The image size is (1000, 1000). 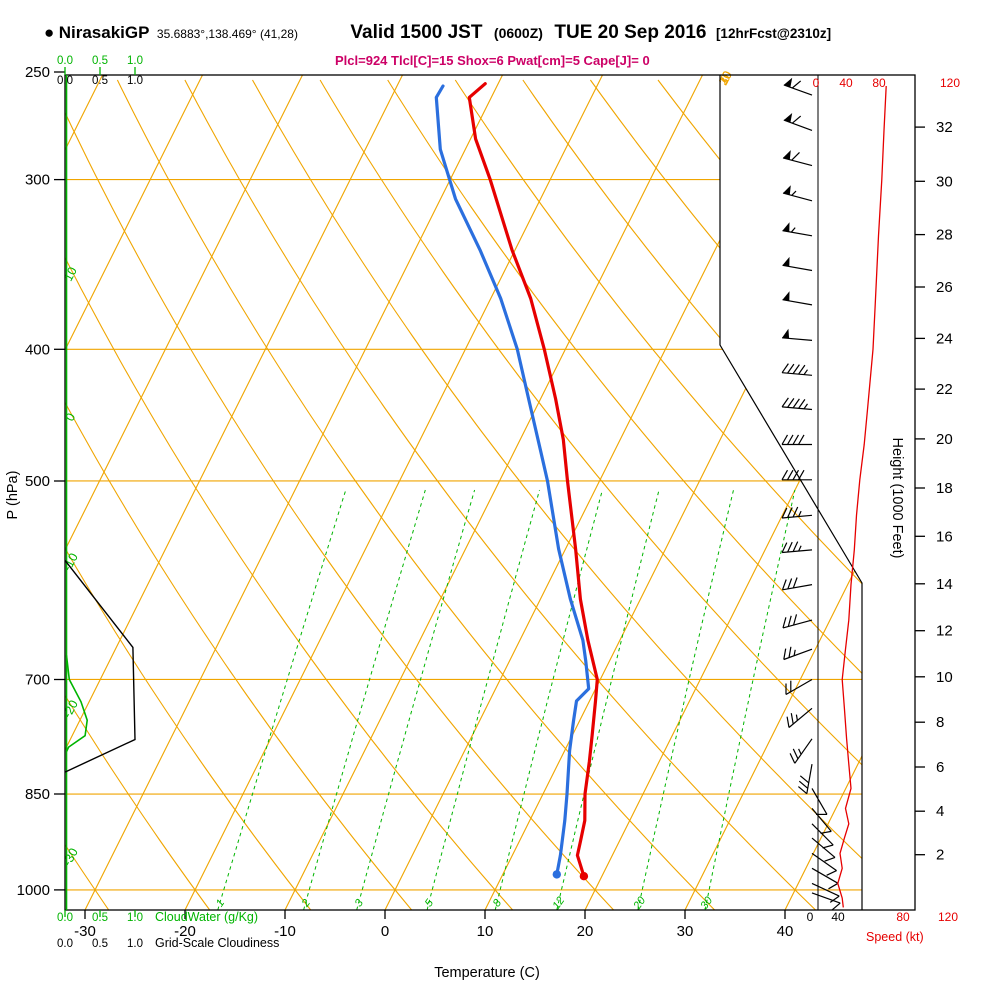 What do you see at coordinates (37, 180) in the screenshot?
I see `pressure-tick-label: 300` at bounding box center [37, 180].